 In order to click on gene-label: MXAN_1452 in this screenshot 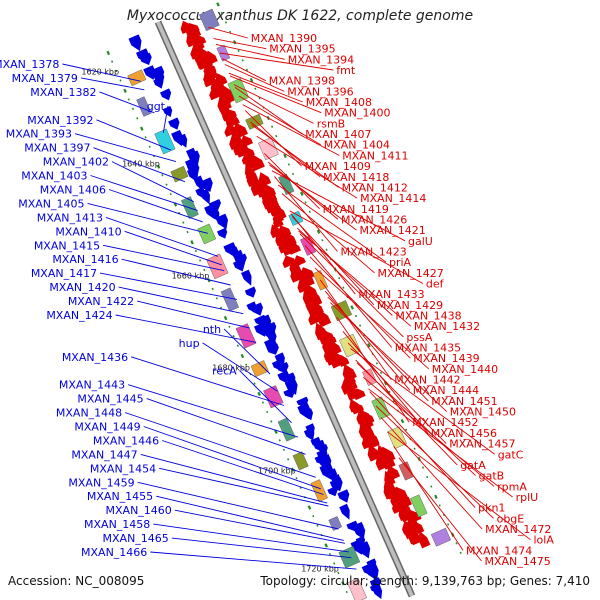, I will do `click(445, 422)`.